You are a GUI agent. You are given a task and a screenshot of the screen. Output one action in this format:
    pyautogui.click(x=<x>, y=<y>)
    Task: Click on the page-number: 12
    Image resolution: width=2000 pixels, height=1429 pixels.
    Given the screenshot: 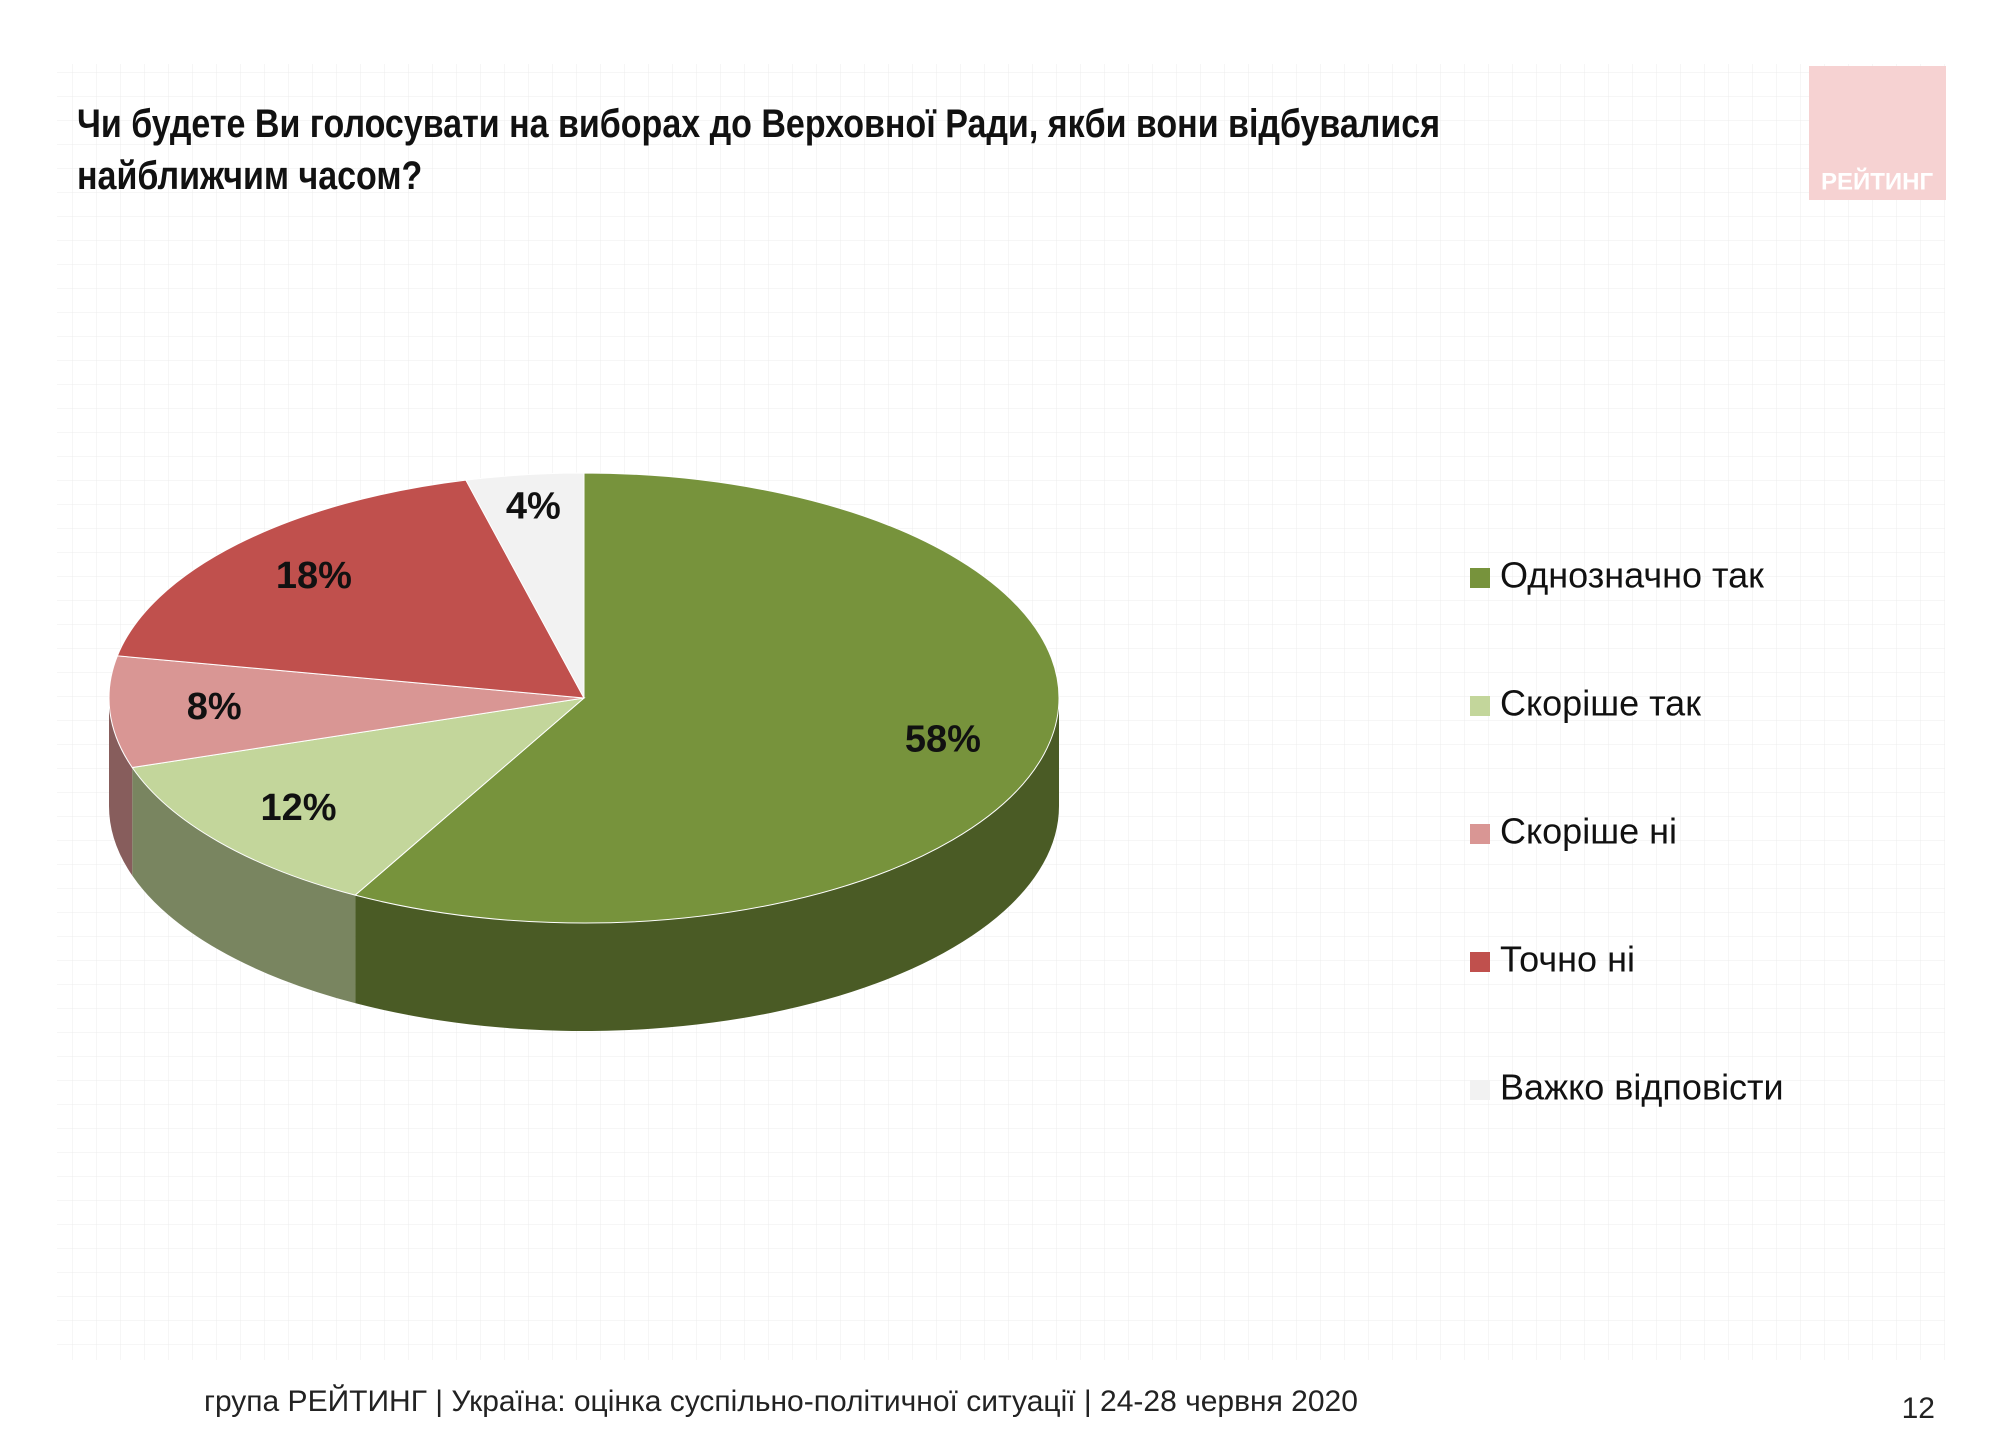 What is the action you would take?
    pyautogui.click(x=1918, y=1408)
    